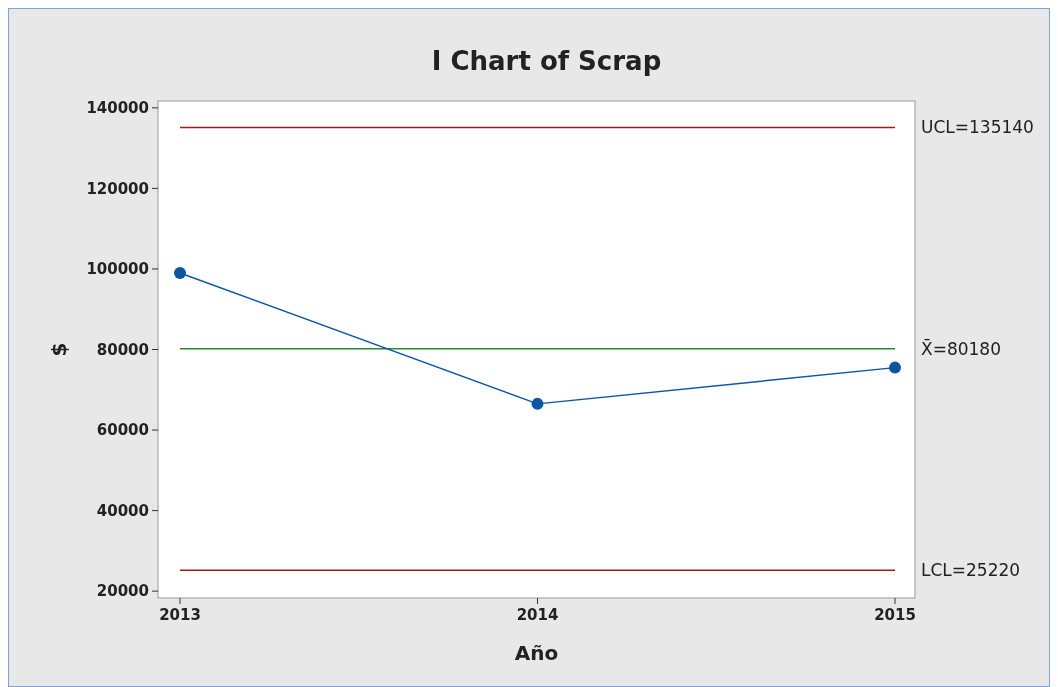 Image resolution: width=1058 pixels, height=687 pixels. What do you see at coordinates (546, 61) in the screenshot?
I see `chart-title: I Chart of Scrap` at bounding box center [546, 61].